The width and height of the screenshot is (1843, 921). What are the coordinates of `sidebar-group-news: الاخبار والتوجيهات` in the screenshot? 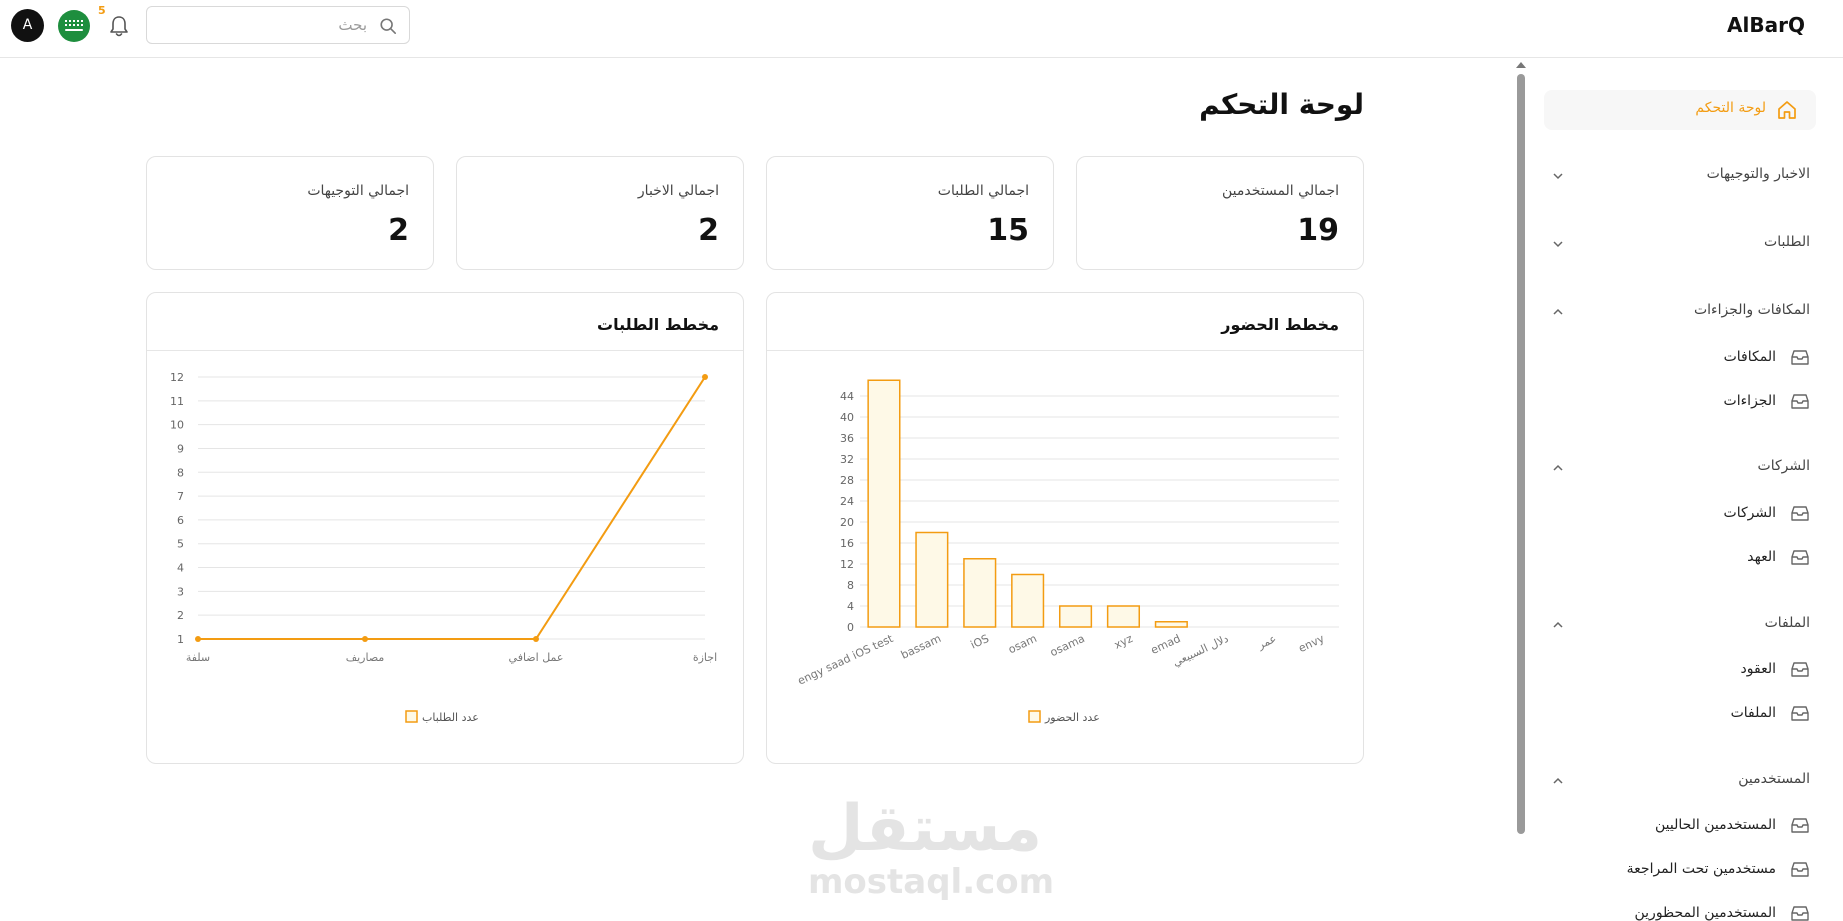 It's located at (1677, 176).